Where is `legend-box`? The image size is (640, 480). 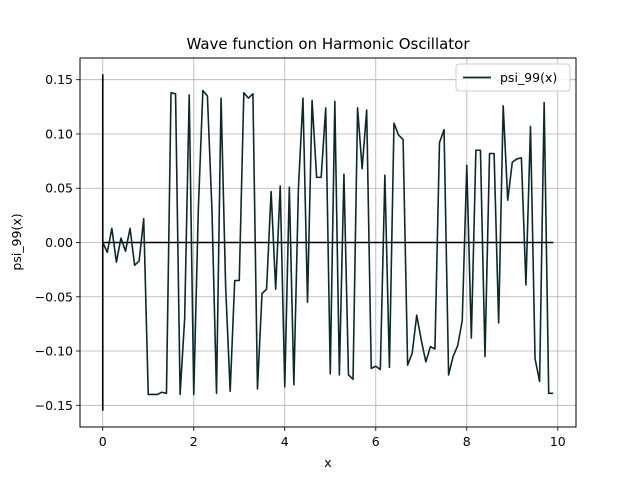 legend-box is located at coordinates (513, 77).